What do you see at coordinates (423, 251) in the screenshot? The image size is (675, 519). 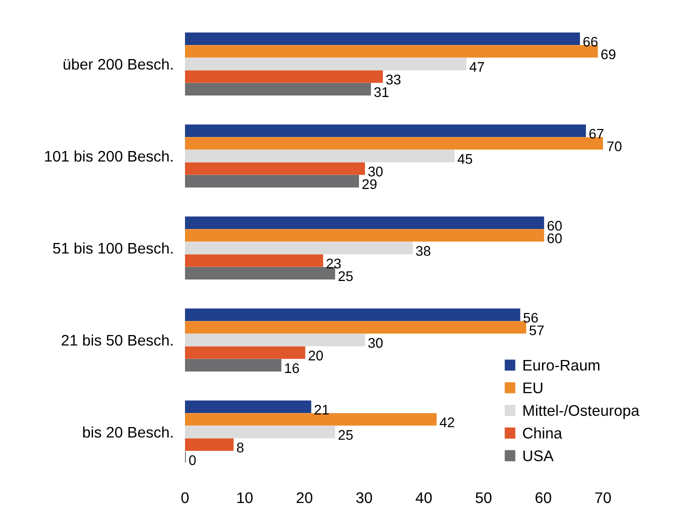 I see `data-label: 38` at bounding box center [423, 251].